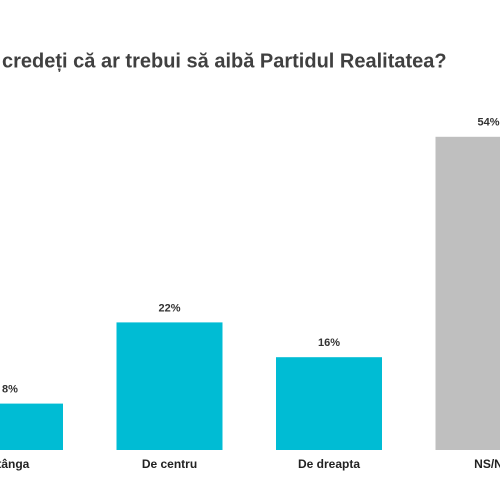 The width and height of the screenshot is (500, 500). What do you see at coordinates (10, 390) in the screenshot?
I see `value-label: 8%` at bounding box center [10, 390].